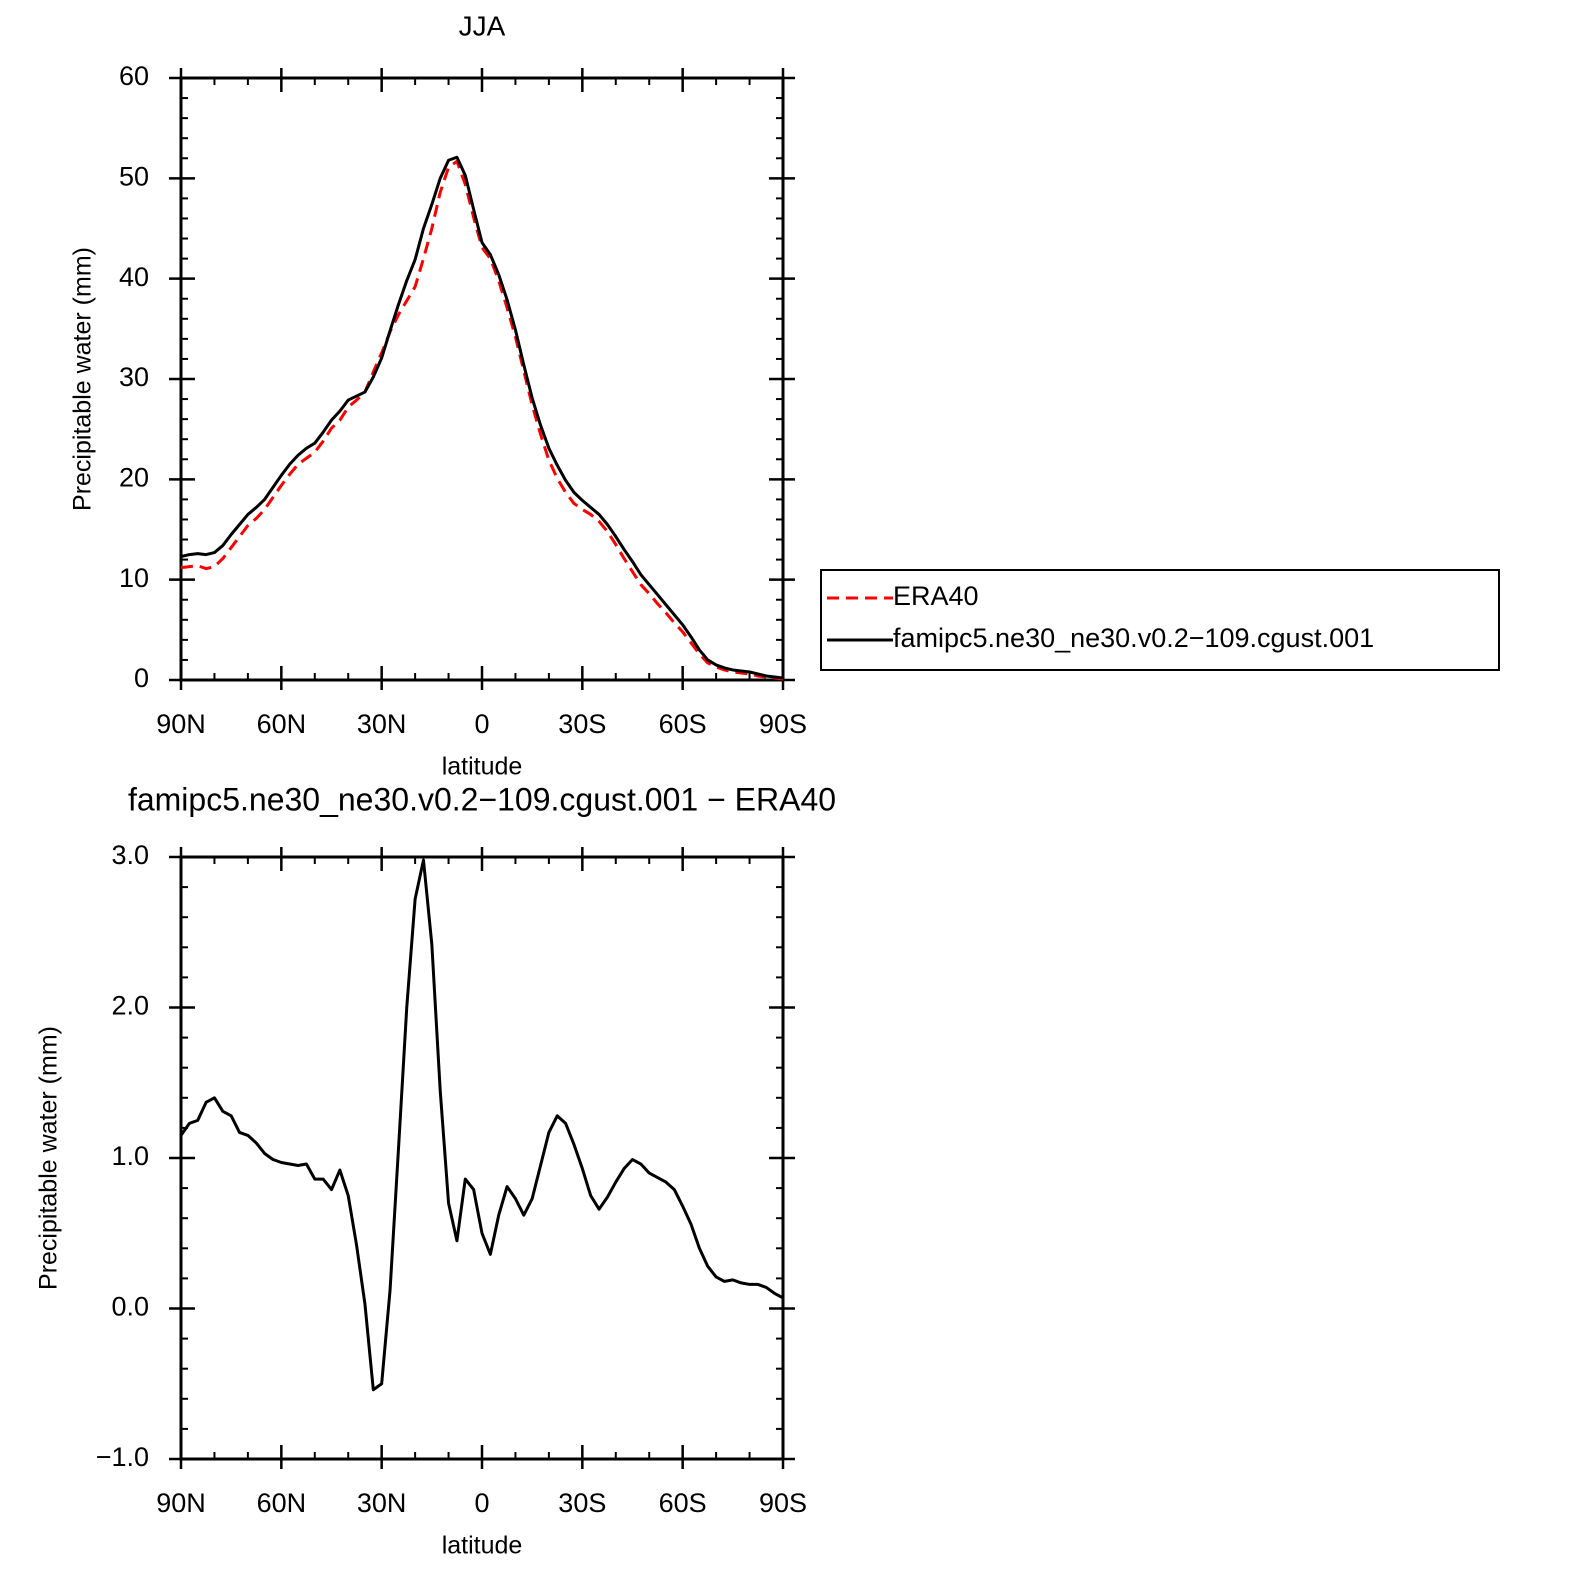  I want to click on y-tick-label: 40, so click(134, 277).